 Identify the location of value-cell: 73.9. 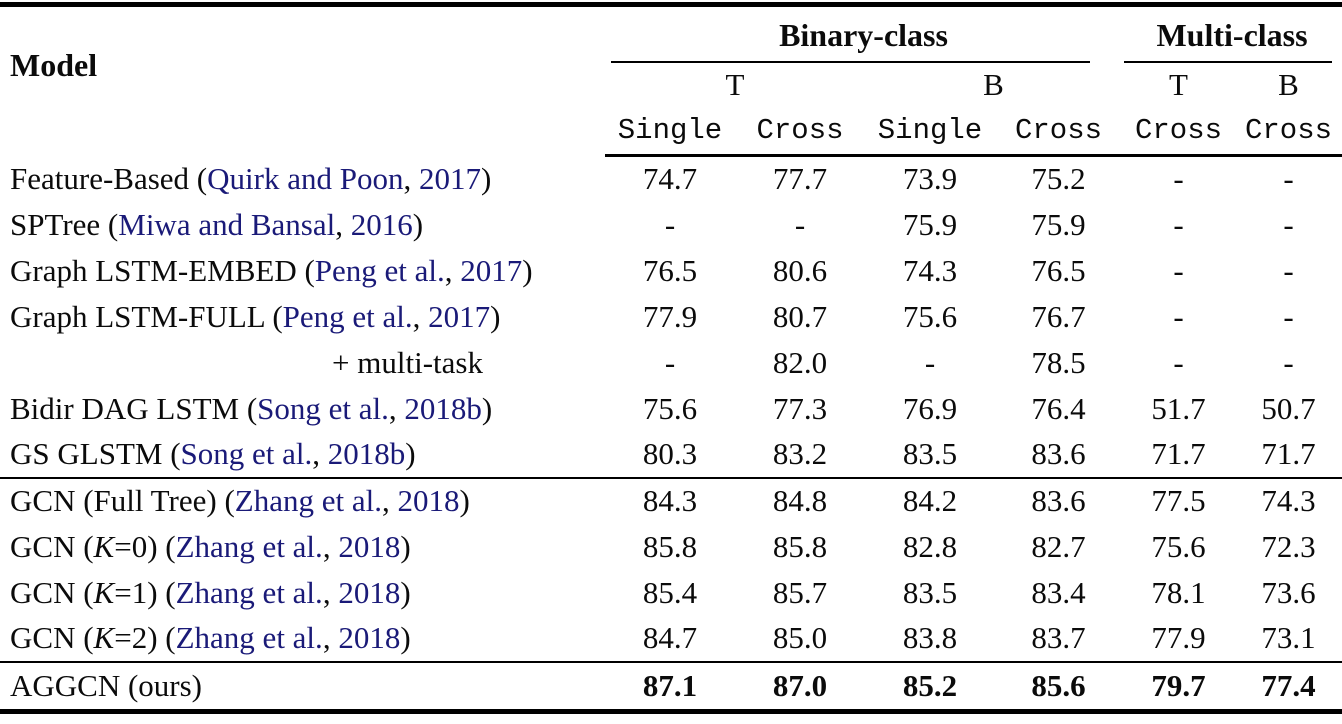
(930, 179).